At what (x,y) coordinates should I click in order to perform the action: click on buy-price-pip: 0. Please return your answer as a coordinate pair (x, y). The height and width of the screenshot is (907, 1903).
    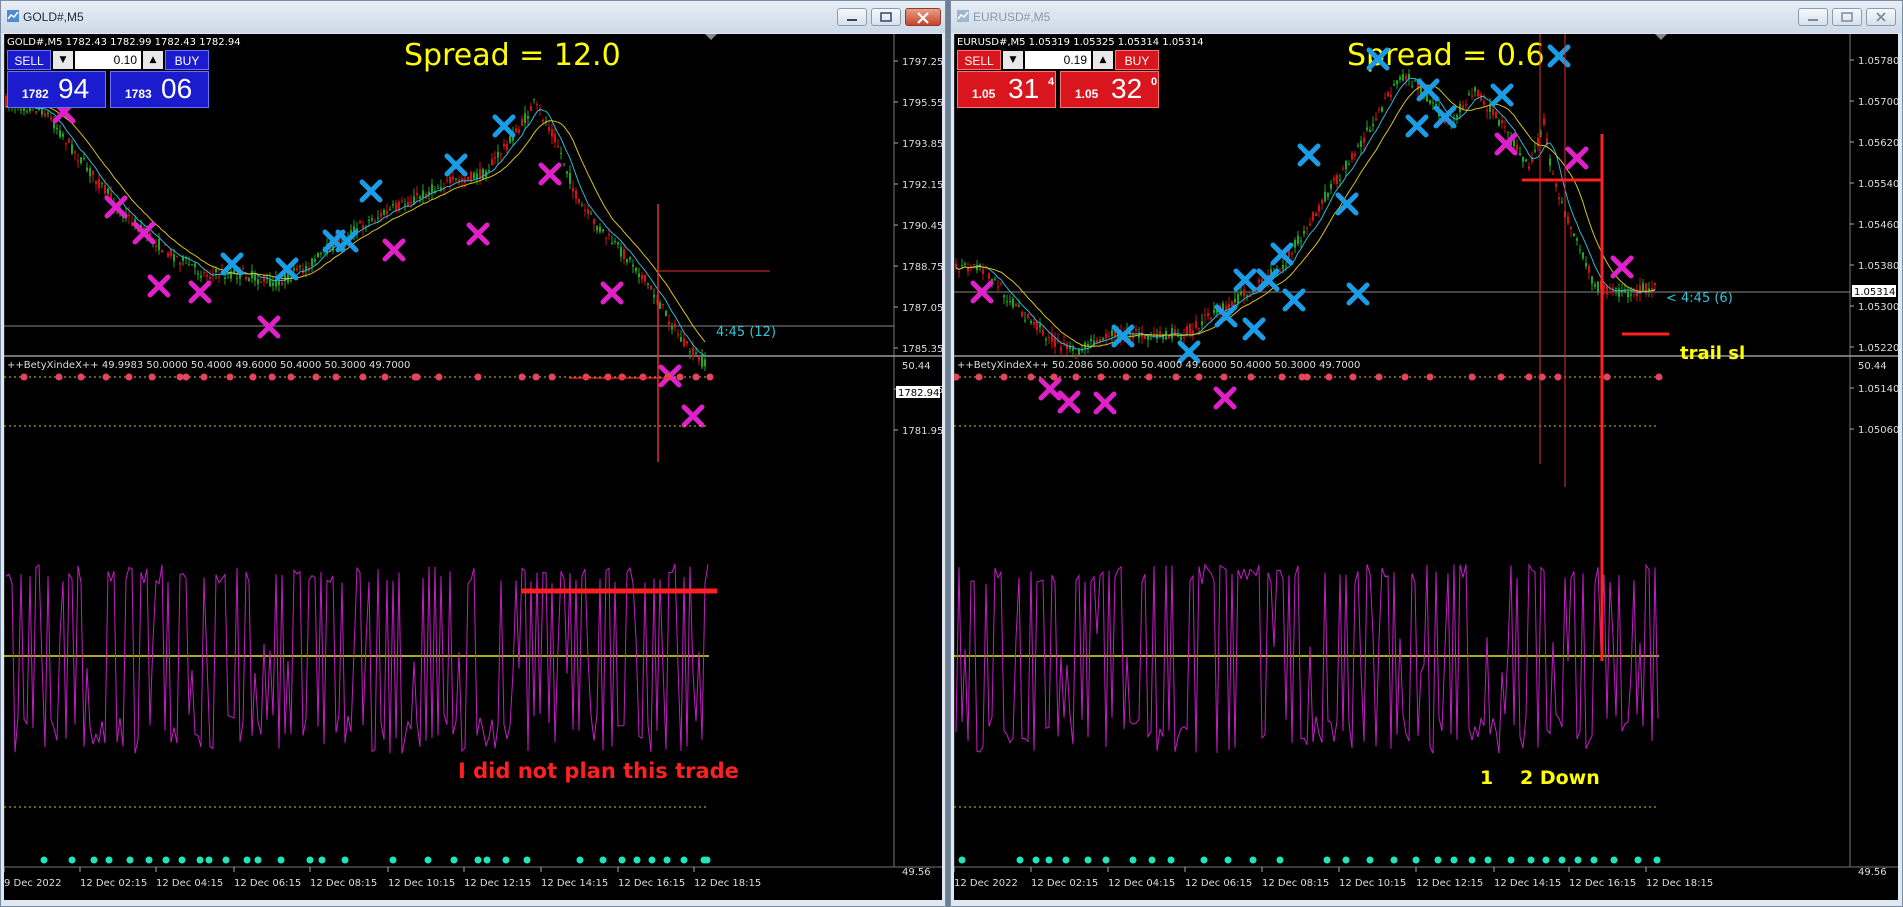
    Looking at the image, I should click on (1154, 82).